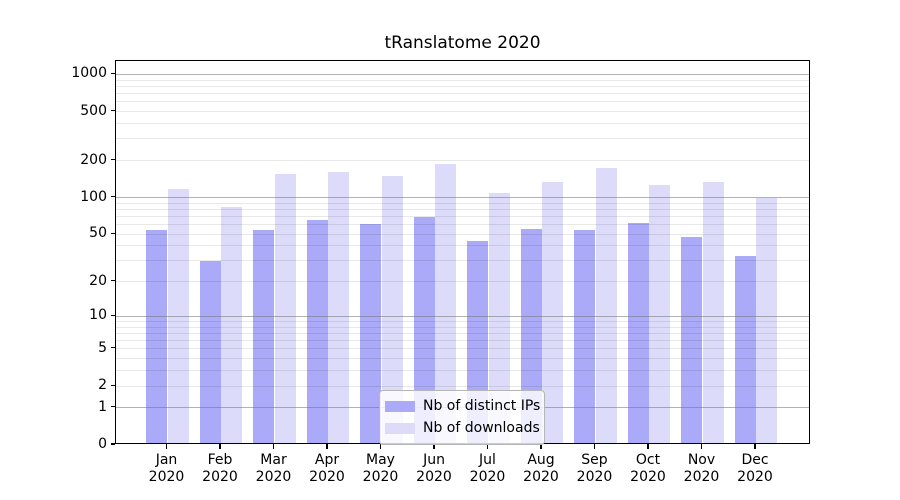  Describe the element at coordinates (701, 468) in the screenshot. I see `x-tick-label-nov: Nov 2020` at that location.